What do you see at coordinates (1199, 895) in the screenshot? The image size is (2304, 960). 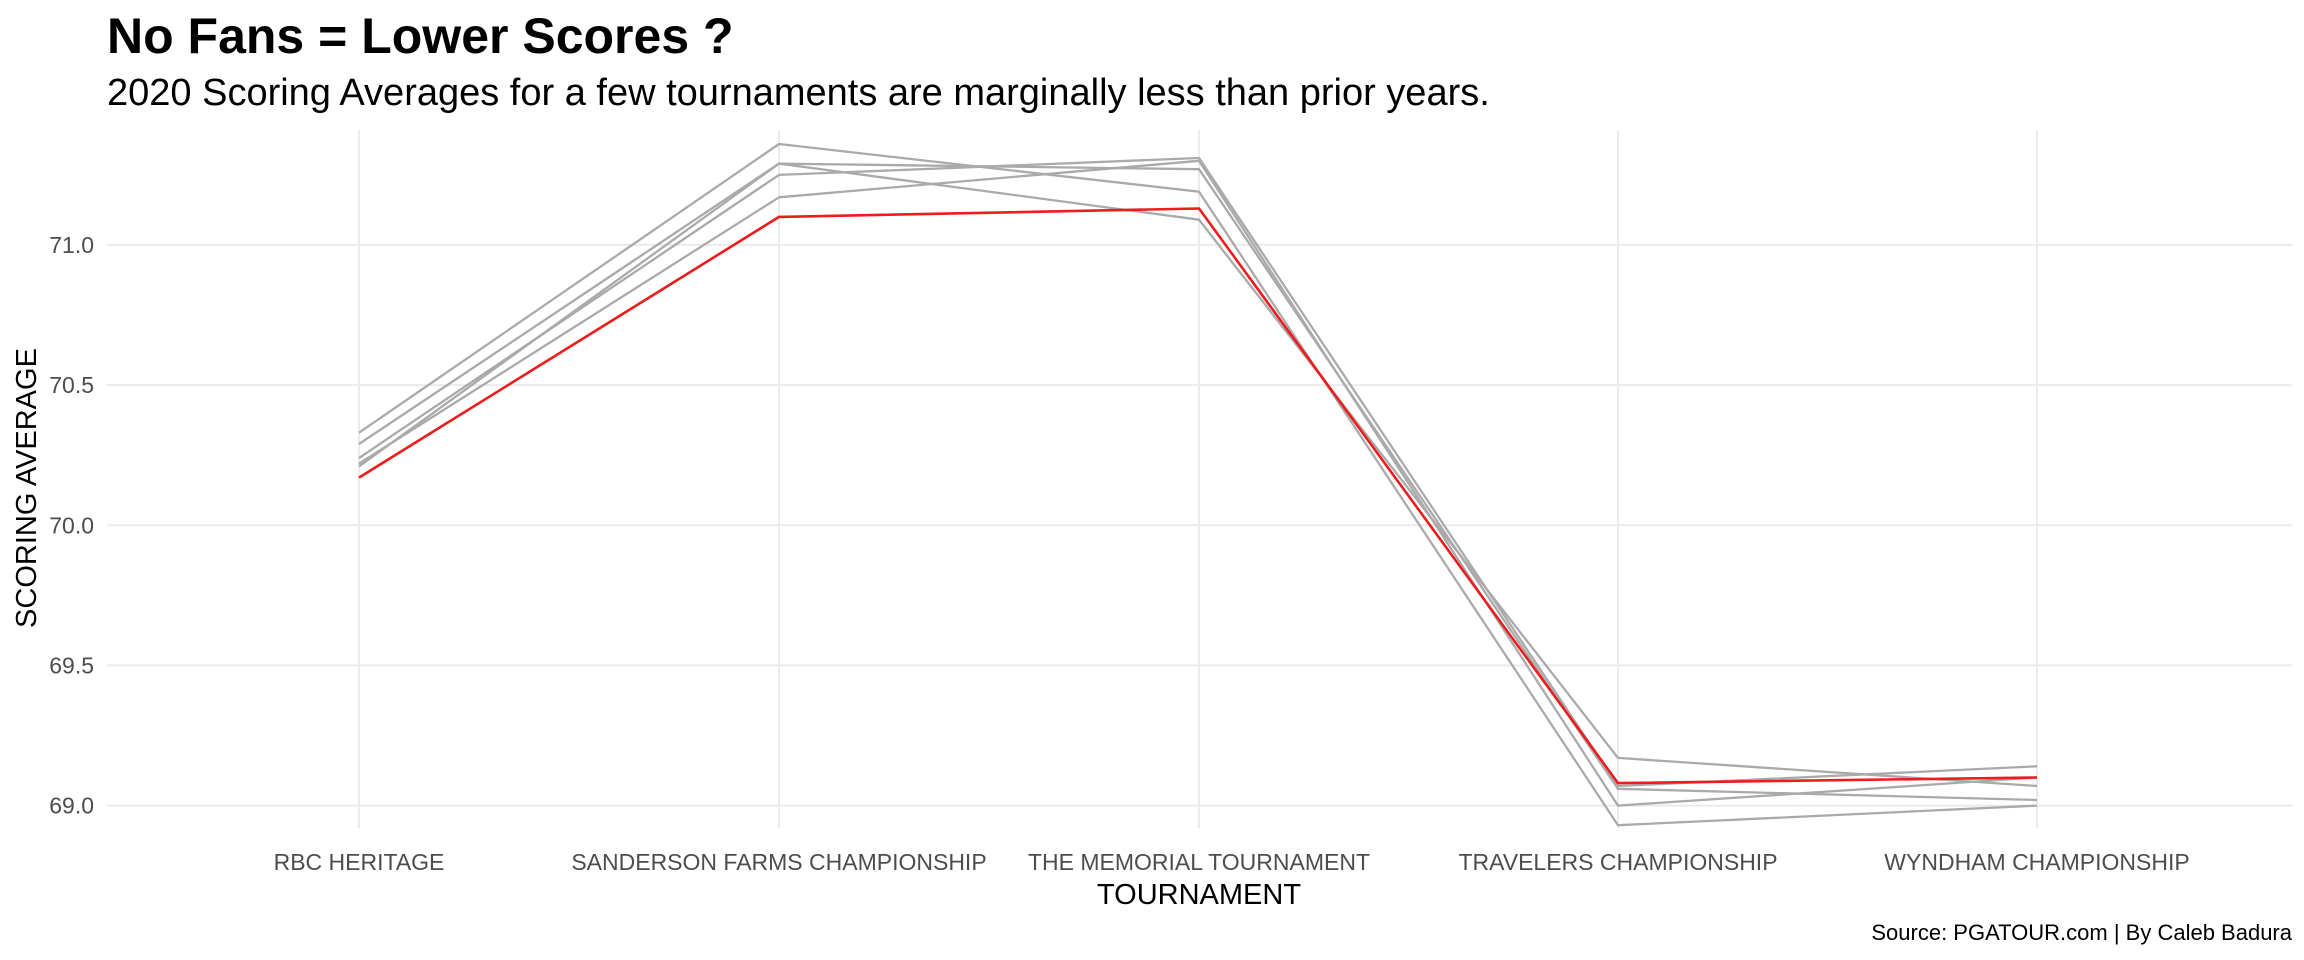 I see `x-axis-title: TOURNAMENT` at bounding box center [1199, 895].